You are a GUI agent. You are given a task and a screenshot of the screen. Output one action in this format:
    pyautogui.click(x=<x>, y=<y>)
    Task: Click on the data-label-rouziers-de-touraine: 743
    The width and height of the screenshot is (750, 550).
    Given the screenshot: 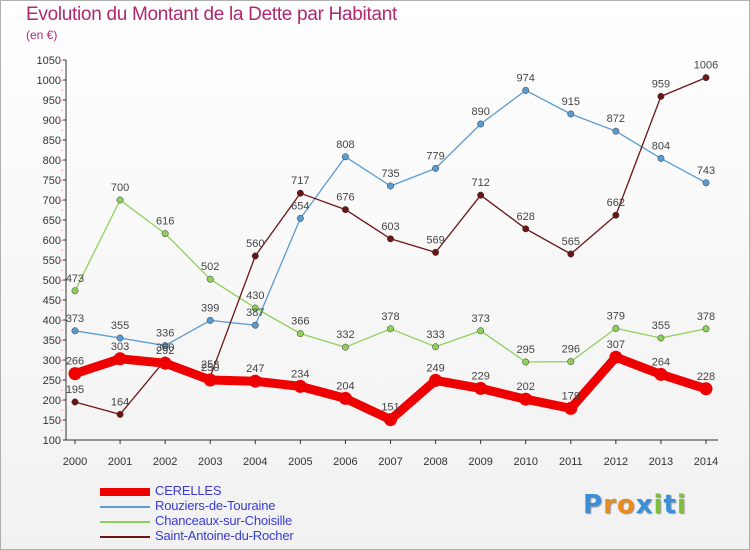 What is the action you would take?
    pyautogui.click(x=706, y=171)
    